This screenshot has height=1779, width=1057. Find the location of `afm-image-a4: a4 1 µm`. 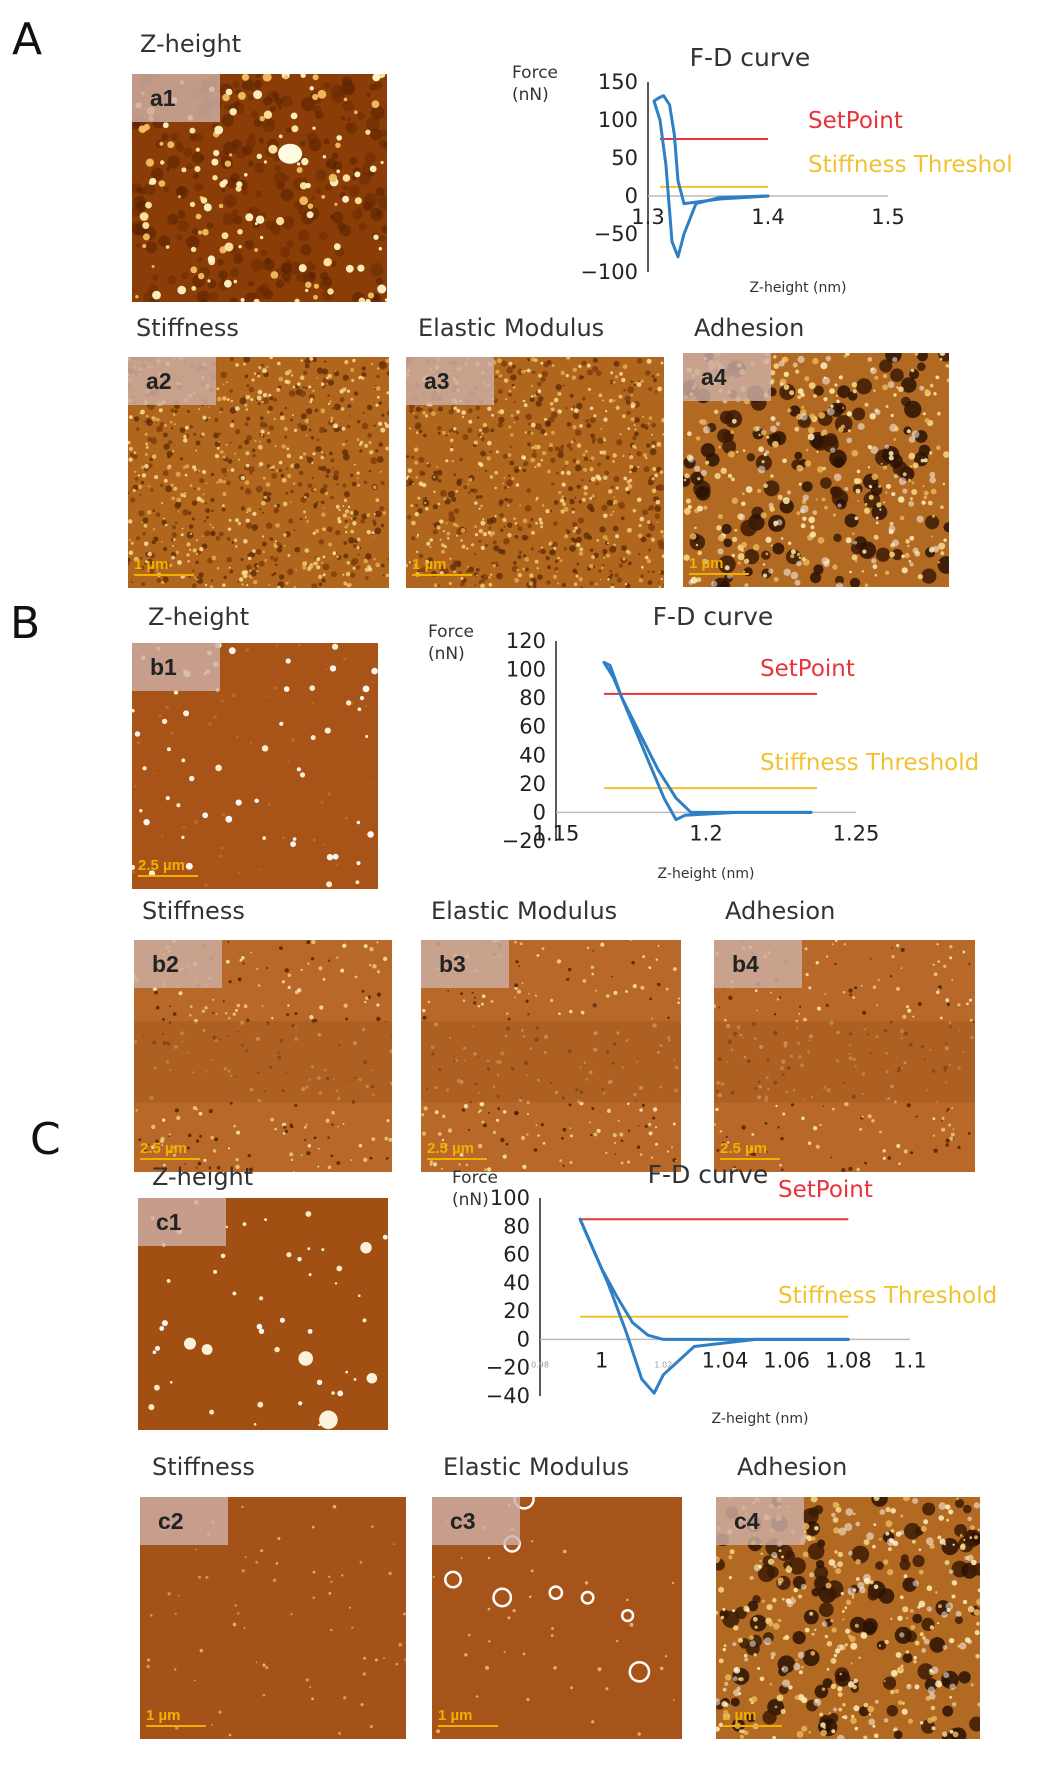

afm-image-a4: a4 1 µm is located at coordinates (816, 470).